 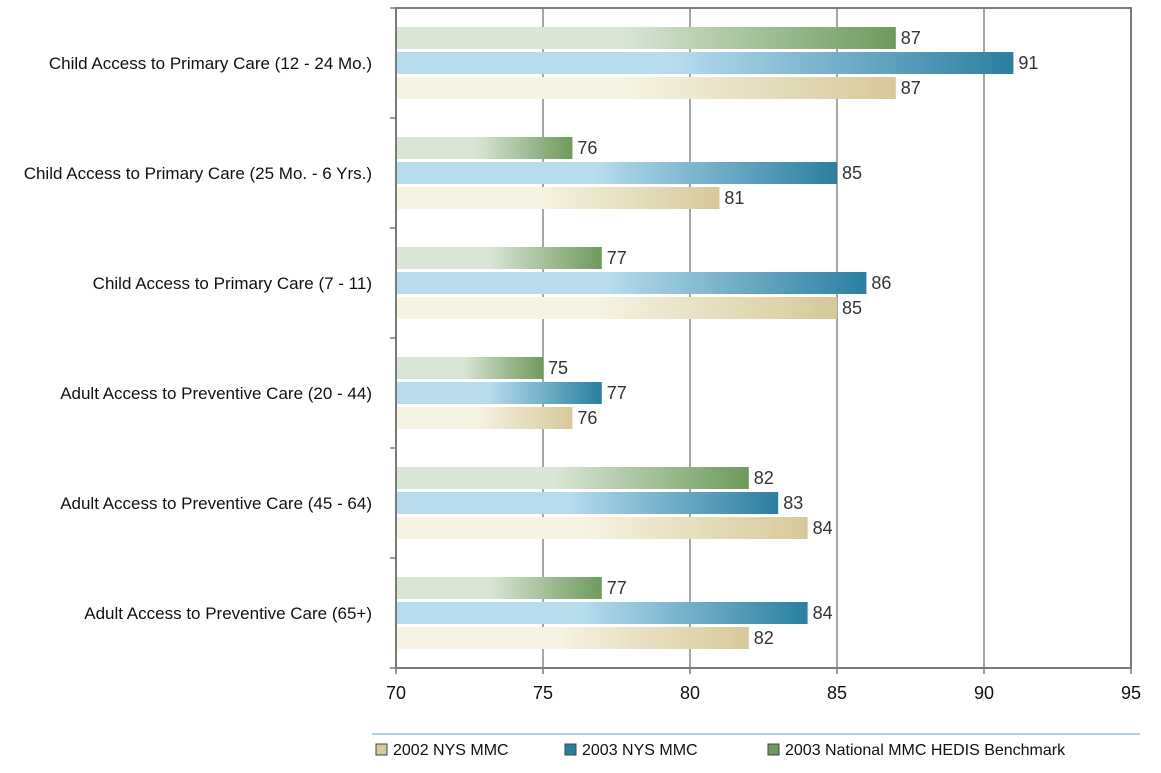 I want to click on data-label: 86, so click(x=881, y=283).